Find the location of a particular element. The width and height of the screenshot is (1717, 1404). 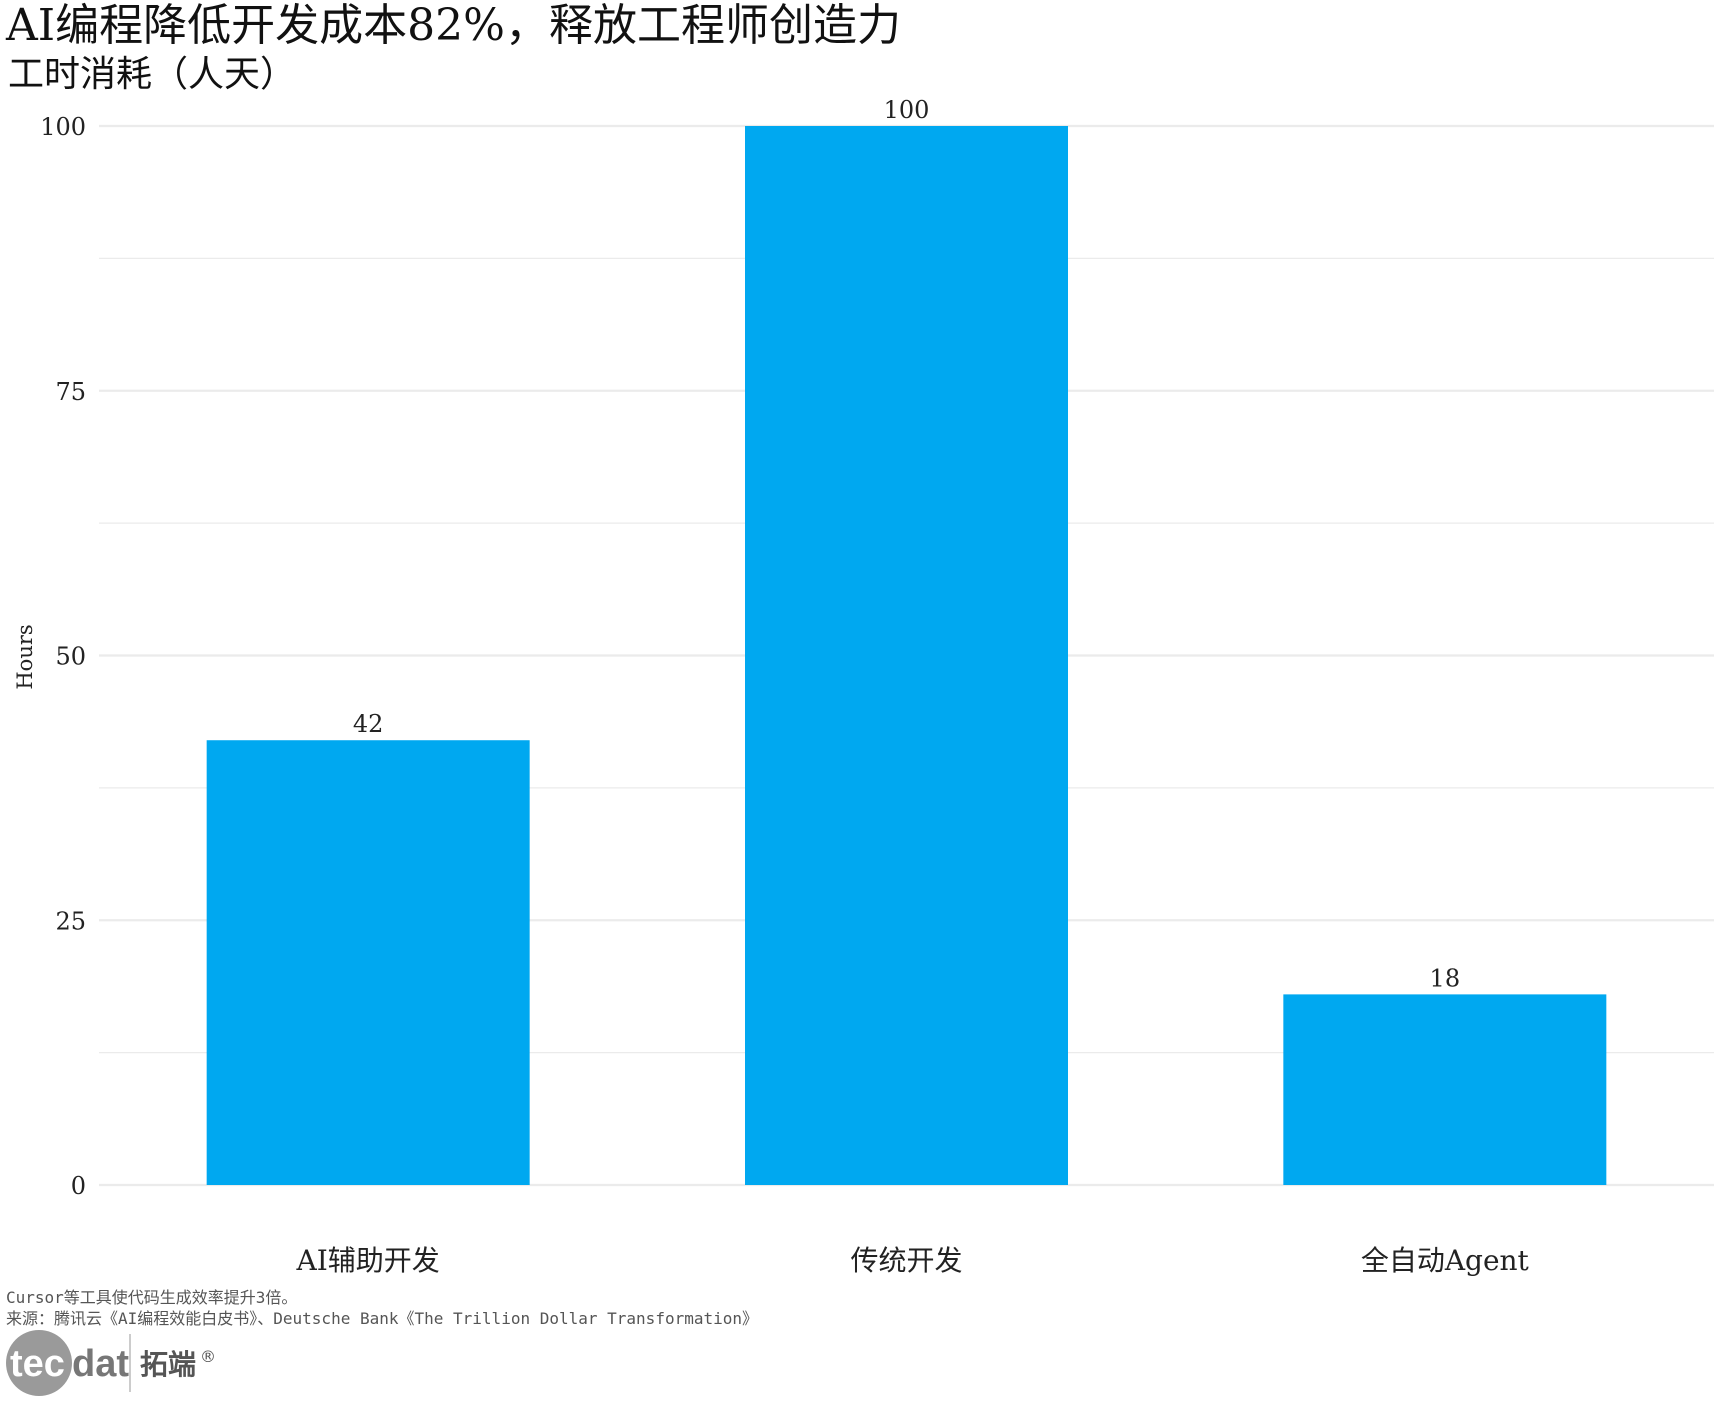

y-tick-label: 100 is located at coordinates (63, 127).